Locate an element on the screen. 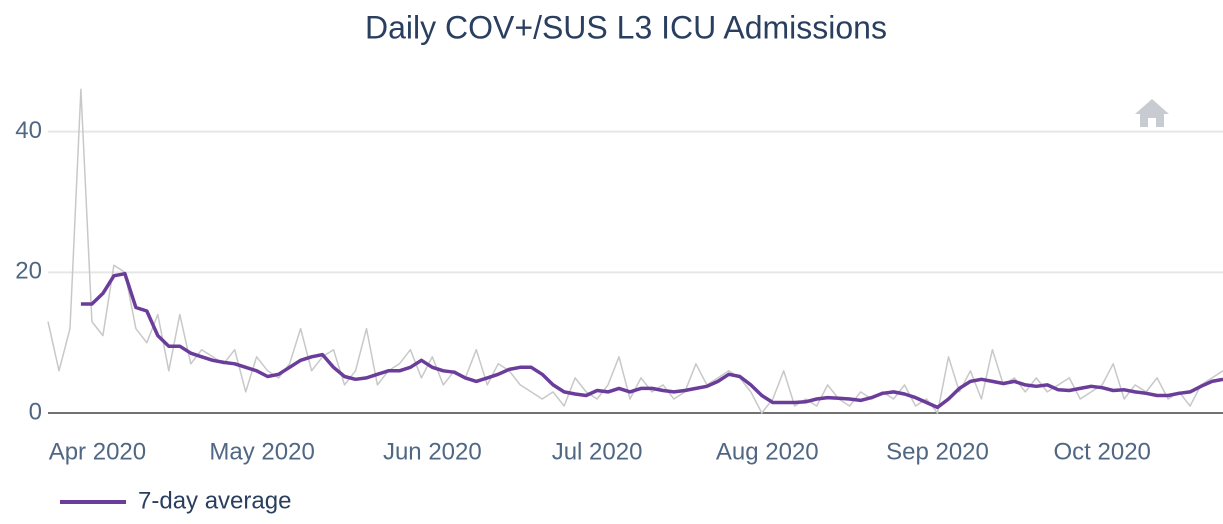 The height and width of the screenshot is (524, 1223). chart-title: Daily COV+/SUS L3 ICU Admissions is located at coordinates (626, 27).